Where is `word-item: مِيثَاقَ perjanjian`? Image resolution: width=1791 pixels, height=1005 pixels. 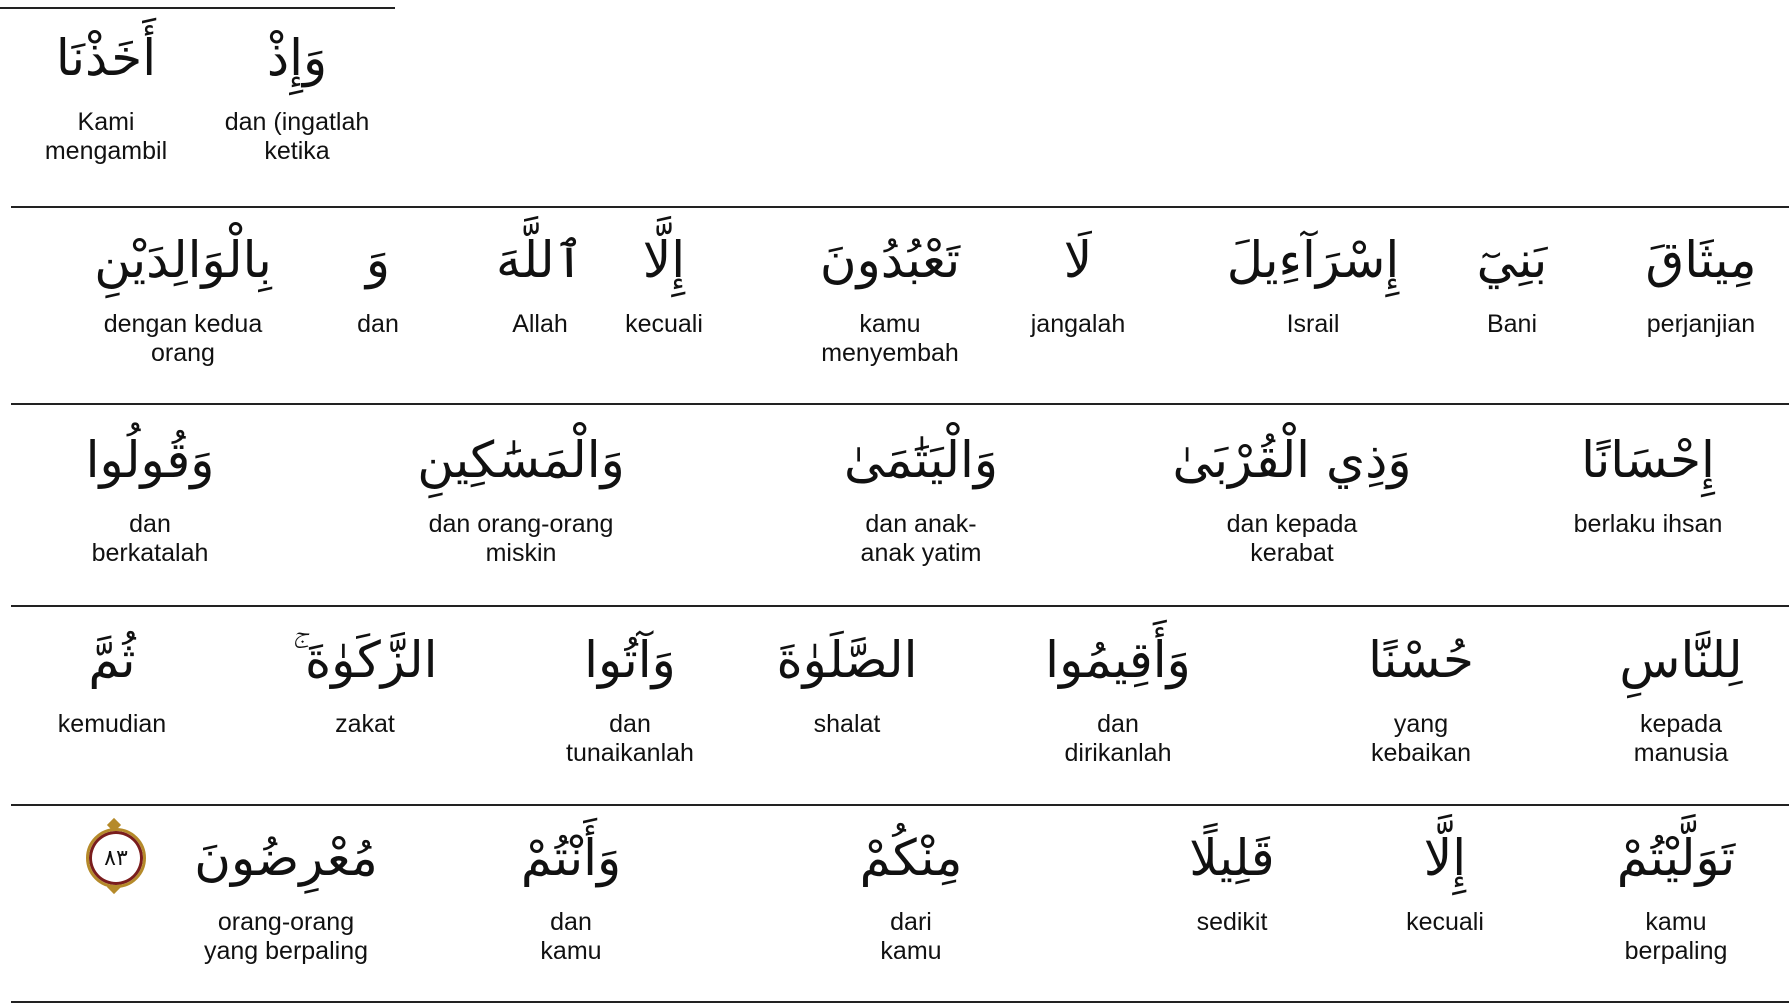 word-item: مِيثَاقَ perjanjian is located at coordinates (1681, 279).